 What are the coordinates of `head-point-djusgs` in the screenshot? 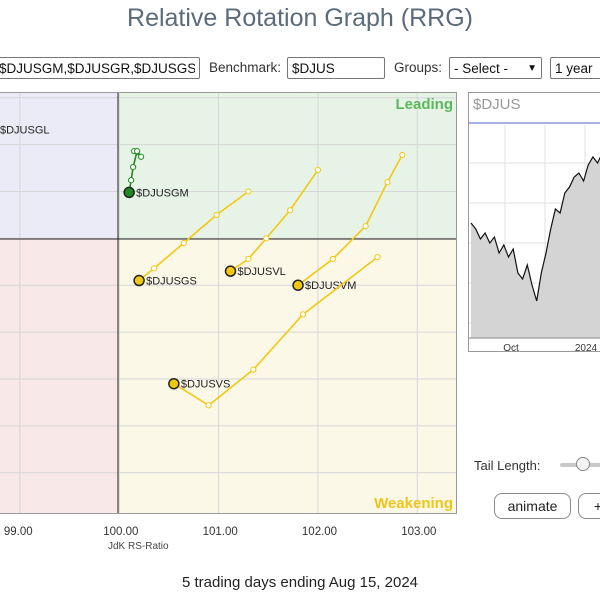 It's located at (139, 280).